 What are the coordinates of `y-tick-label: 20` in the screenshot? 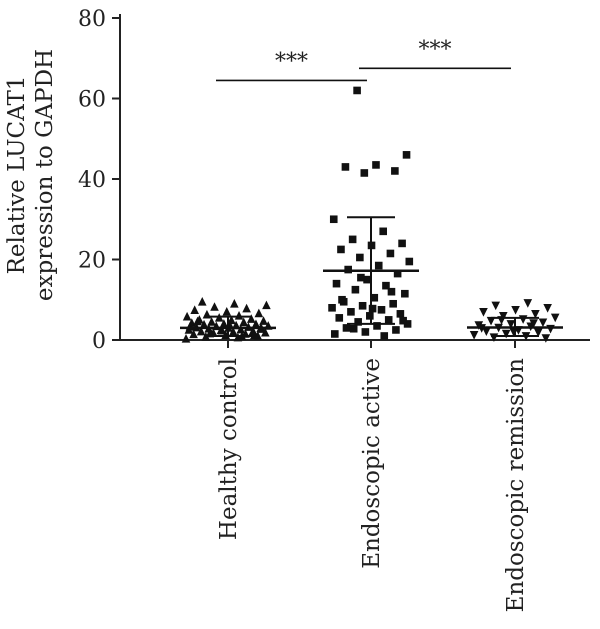 It's located at (92, 261).